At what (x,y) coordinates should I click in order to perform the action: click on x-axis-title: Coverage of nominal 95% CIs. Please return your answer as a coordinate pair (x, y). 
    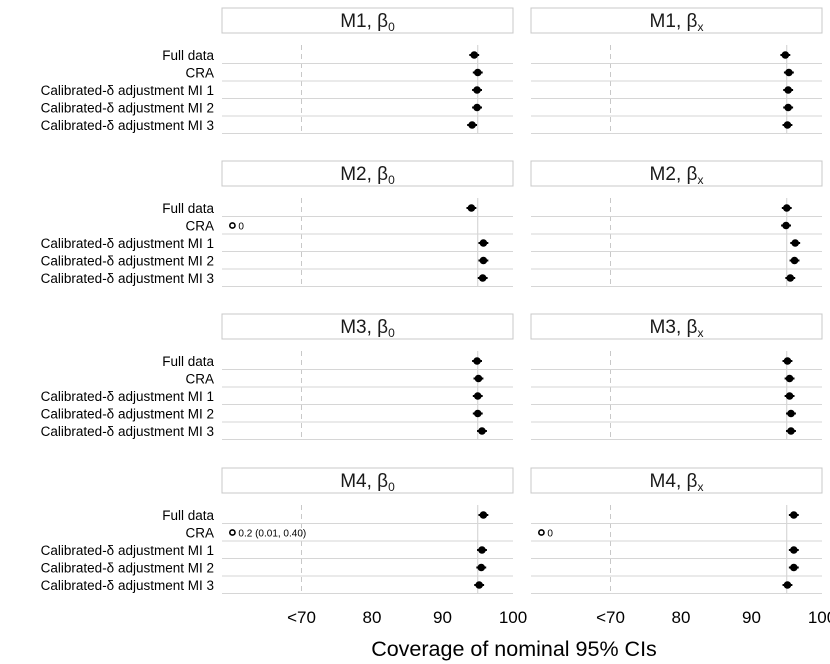
    Looking at the image, I should click on (514, 649).